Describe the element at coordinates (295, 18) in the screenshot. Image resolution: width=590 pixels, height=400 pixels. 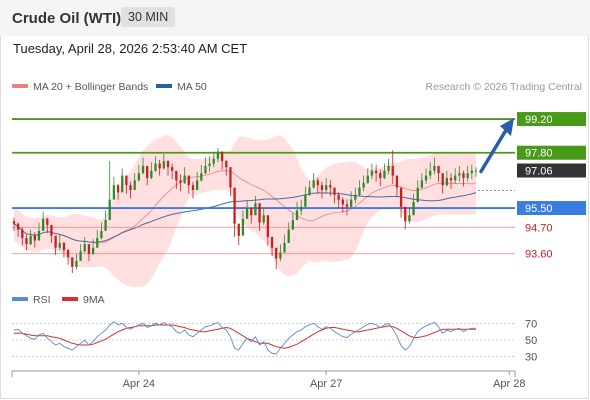
I see `header-bar: Crude Oil (WTI) 30 MIN` at that location.